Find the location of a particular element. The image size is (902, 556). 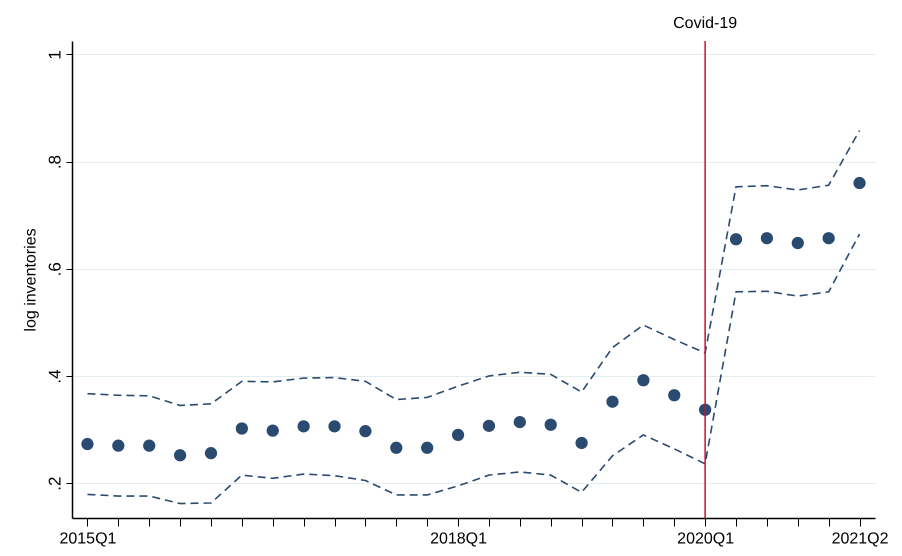

x-tick-label: 2015Q1 is located at coordinates (88, 539).